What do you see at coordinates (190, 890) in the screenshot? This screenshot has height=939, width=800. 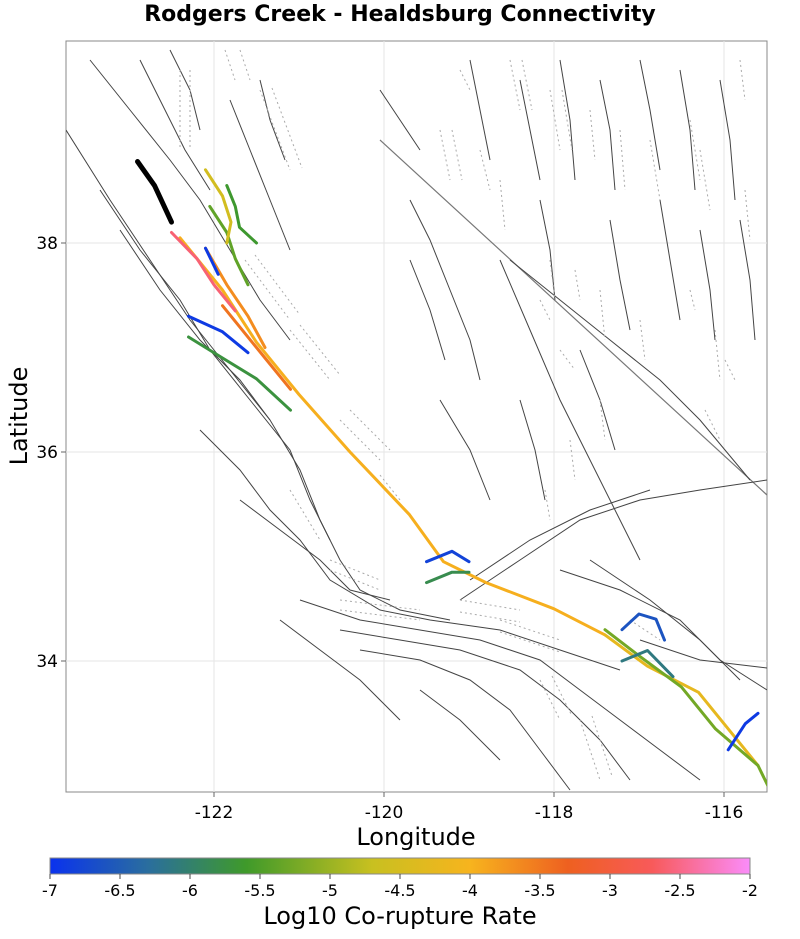 I see `colorbar-tick-label: -6` at bounding box center [190, 890].